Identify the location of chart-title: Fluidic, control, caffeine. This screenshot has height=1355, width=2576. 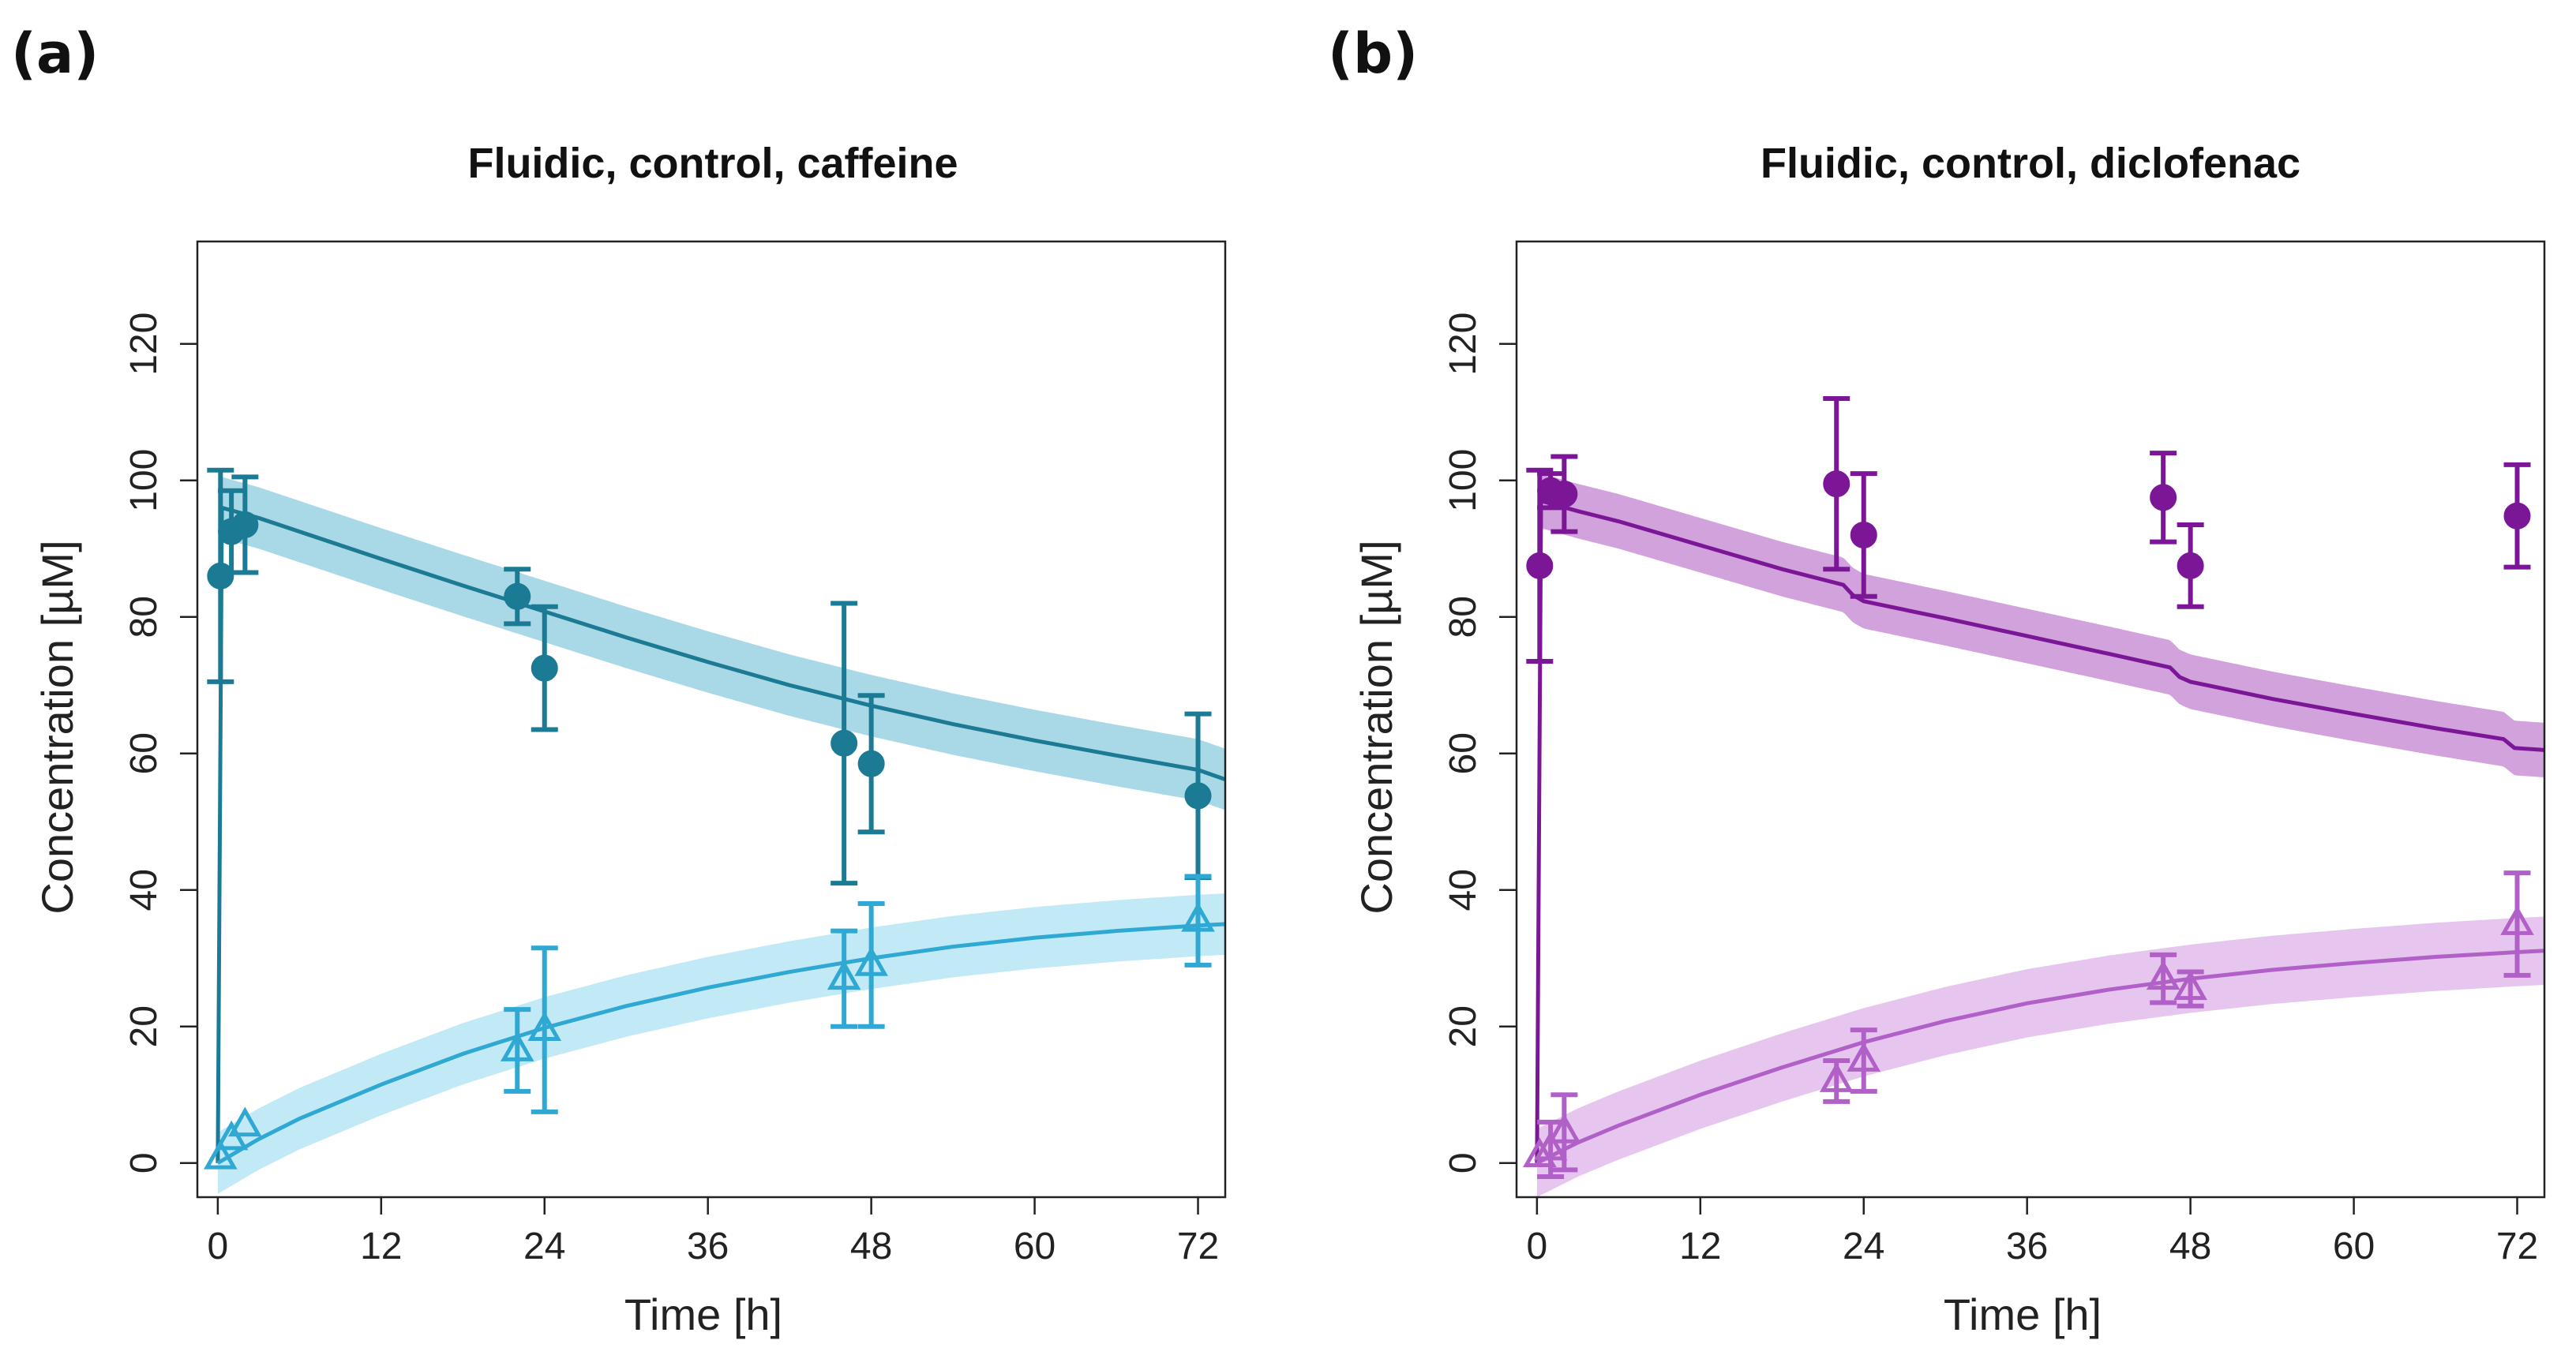
(712, 163).